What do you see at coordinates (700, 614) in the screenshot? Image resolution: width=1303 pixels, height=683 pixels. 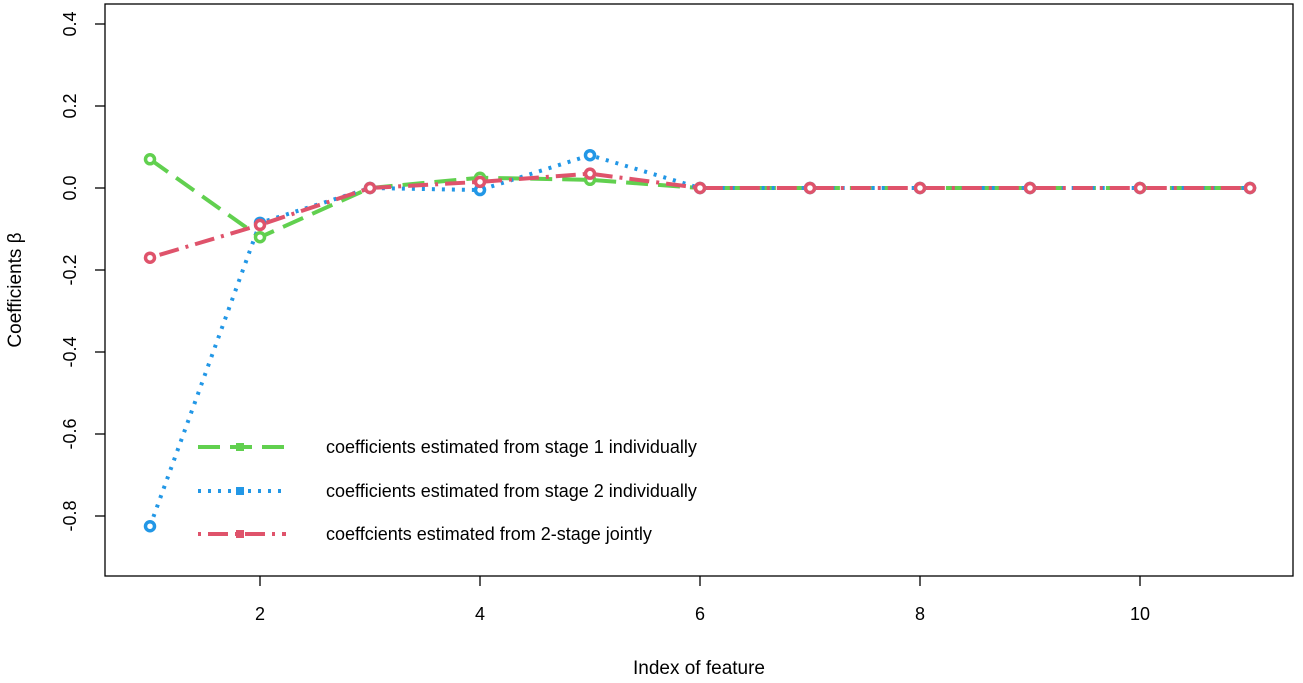 I see `x-tick-label: 6` at bounding box center [700, 614].